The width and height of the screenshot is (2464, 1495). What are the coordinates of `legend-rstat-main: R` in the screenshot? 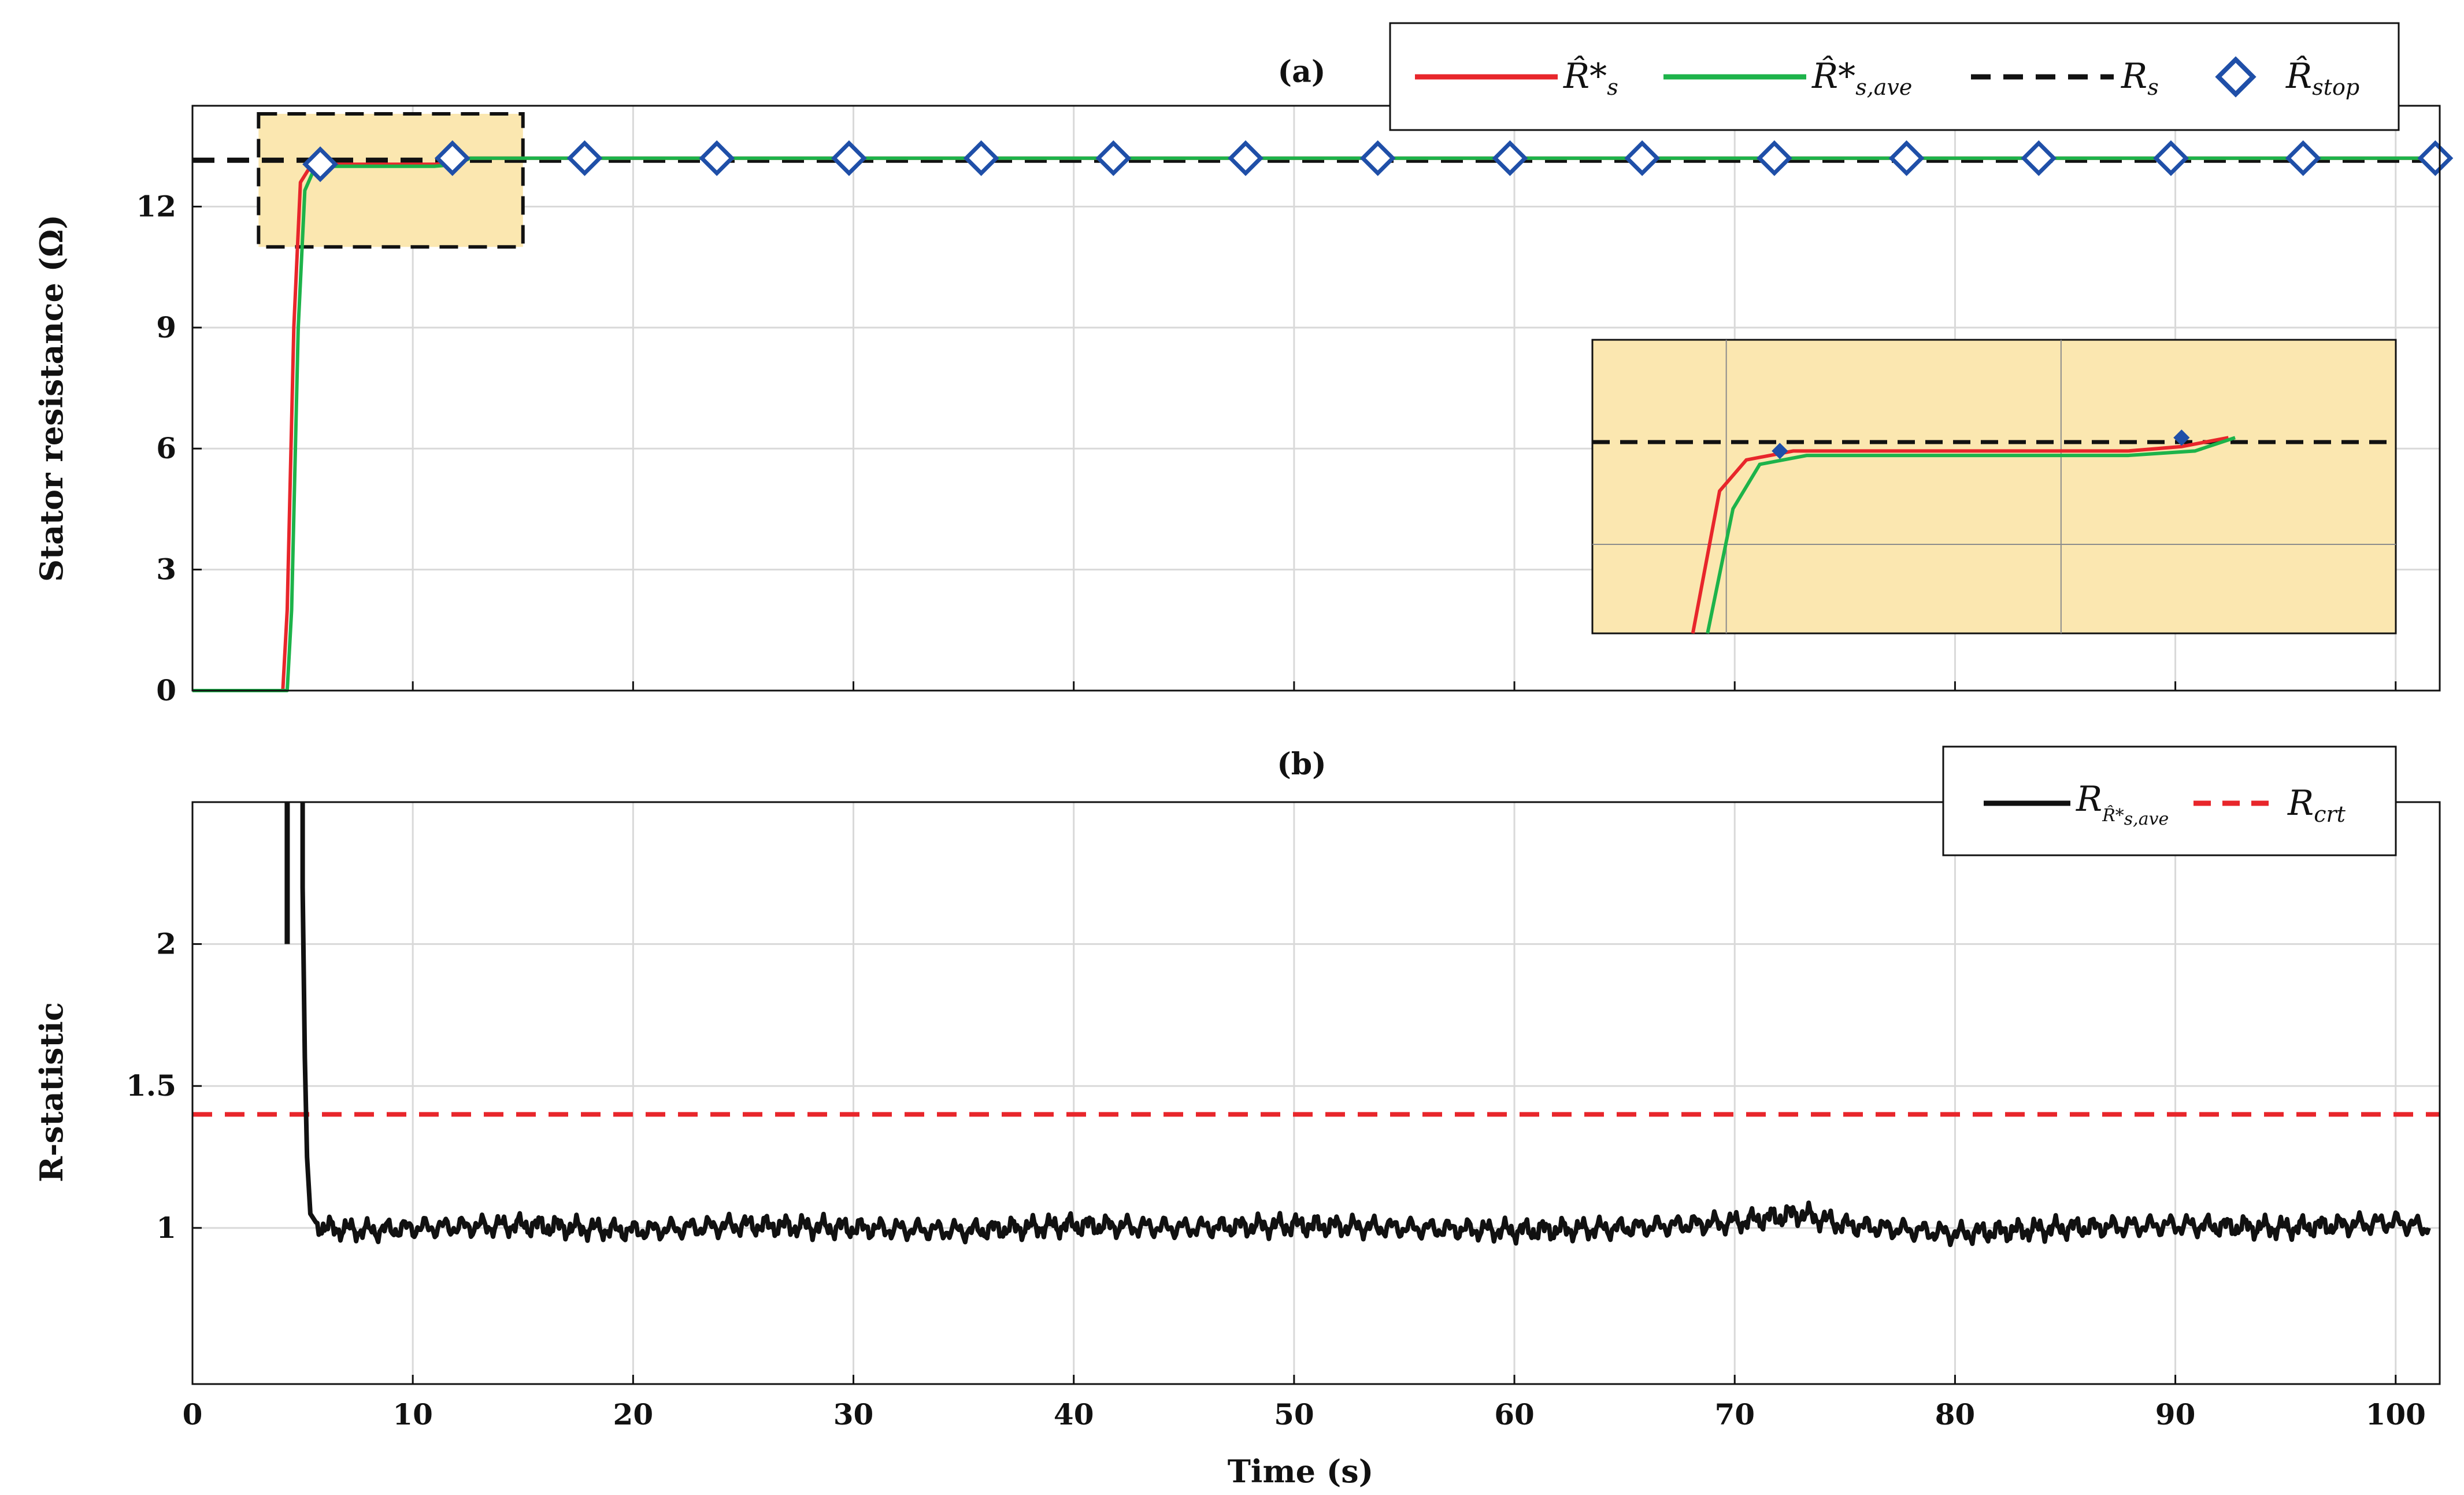 It's located at (2089, 799).